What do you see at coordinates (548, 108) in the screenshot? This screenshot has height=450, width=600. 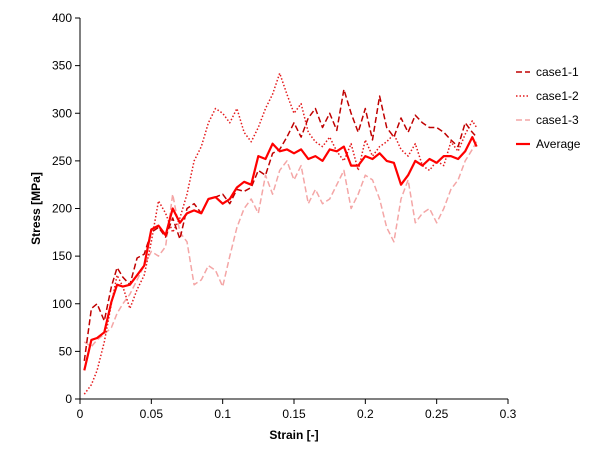 I see `legend: case1-1 case1-2 case1-3 Average` at bounding box center [548, 108].